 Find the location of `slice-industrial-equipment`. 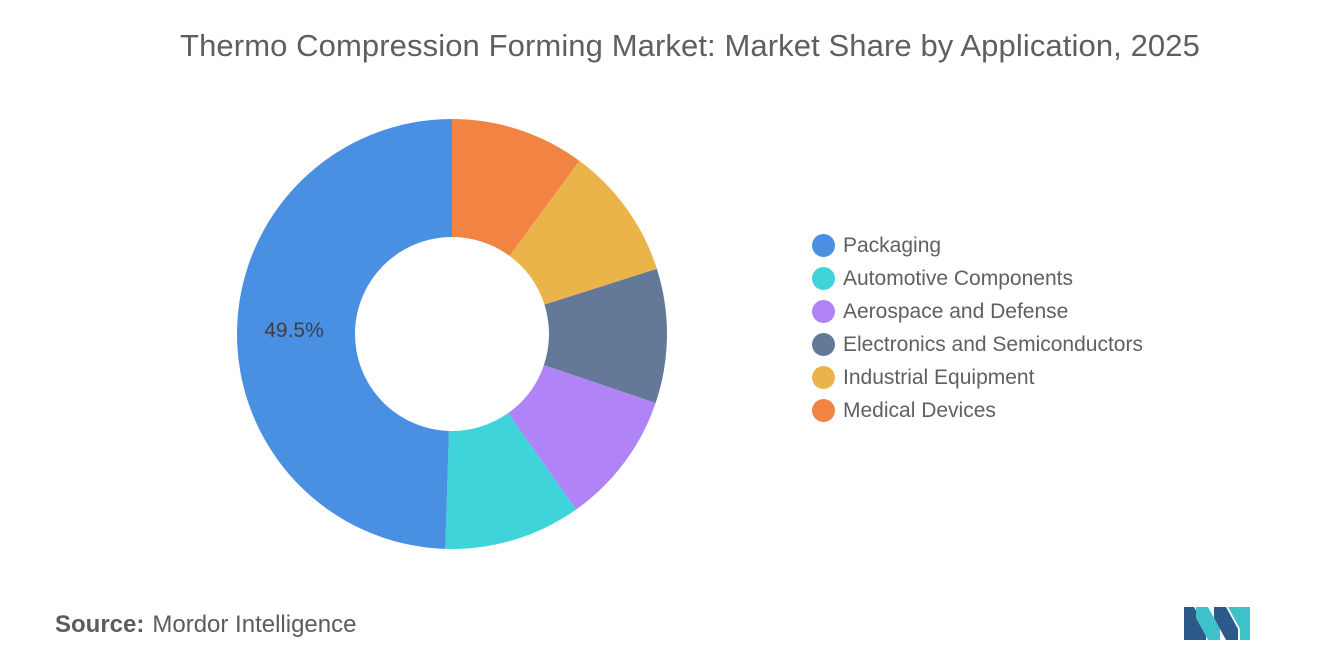

slice-industrial-equipment is located at coordinates (583, 232).